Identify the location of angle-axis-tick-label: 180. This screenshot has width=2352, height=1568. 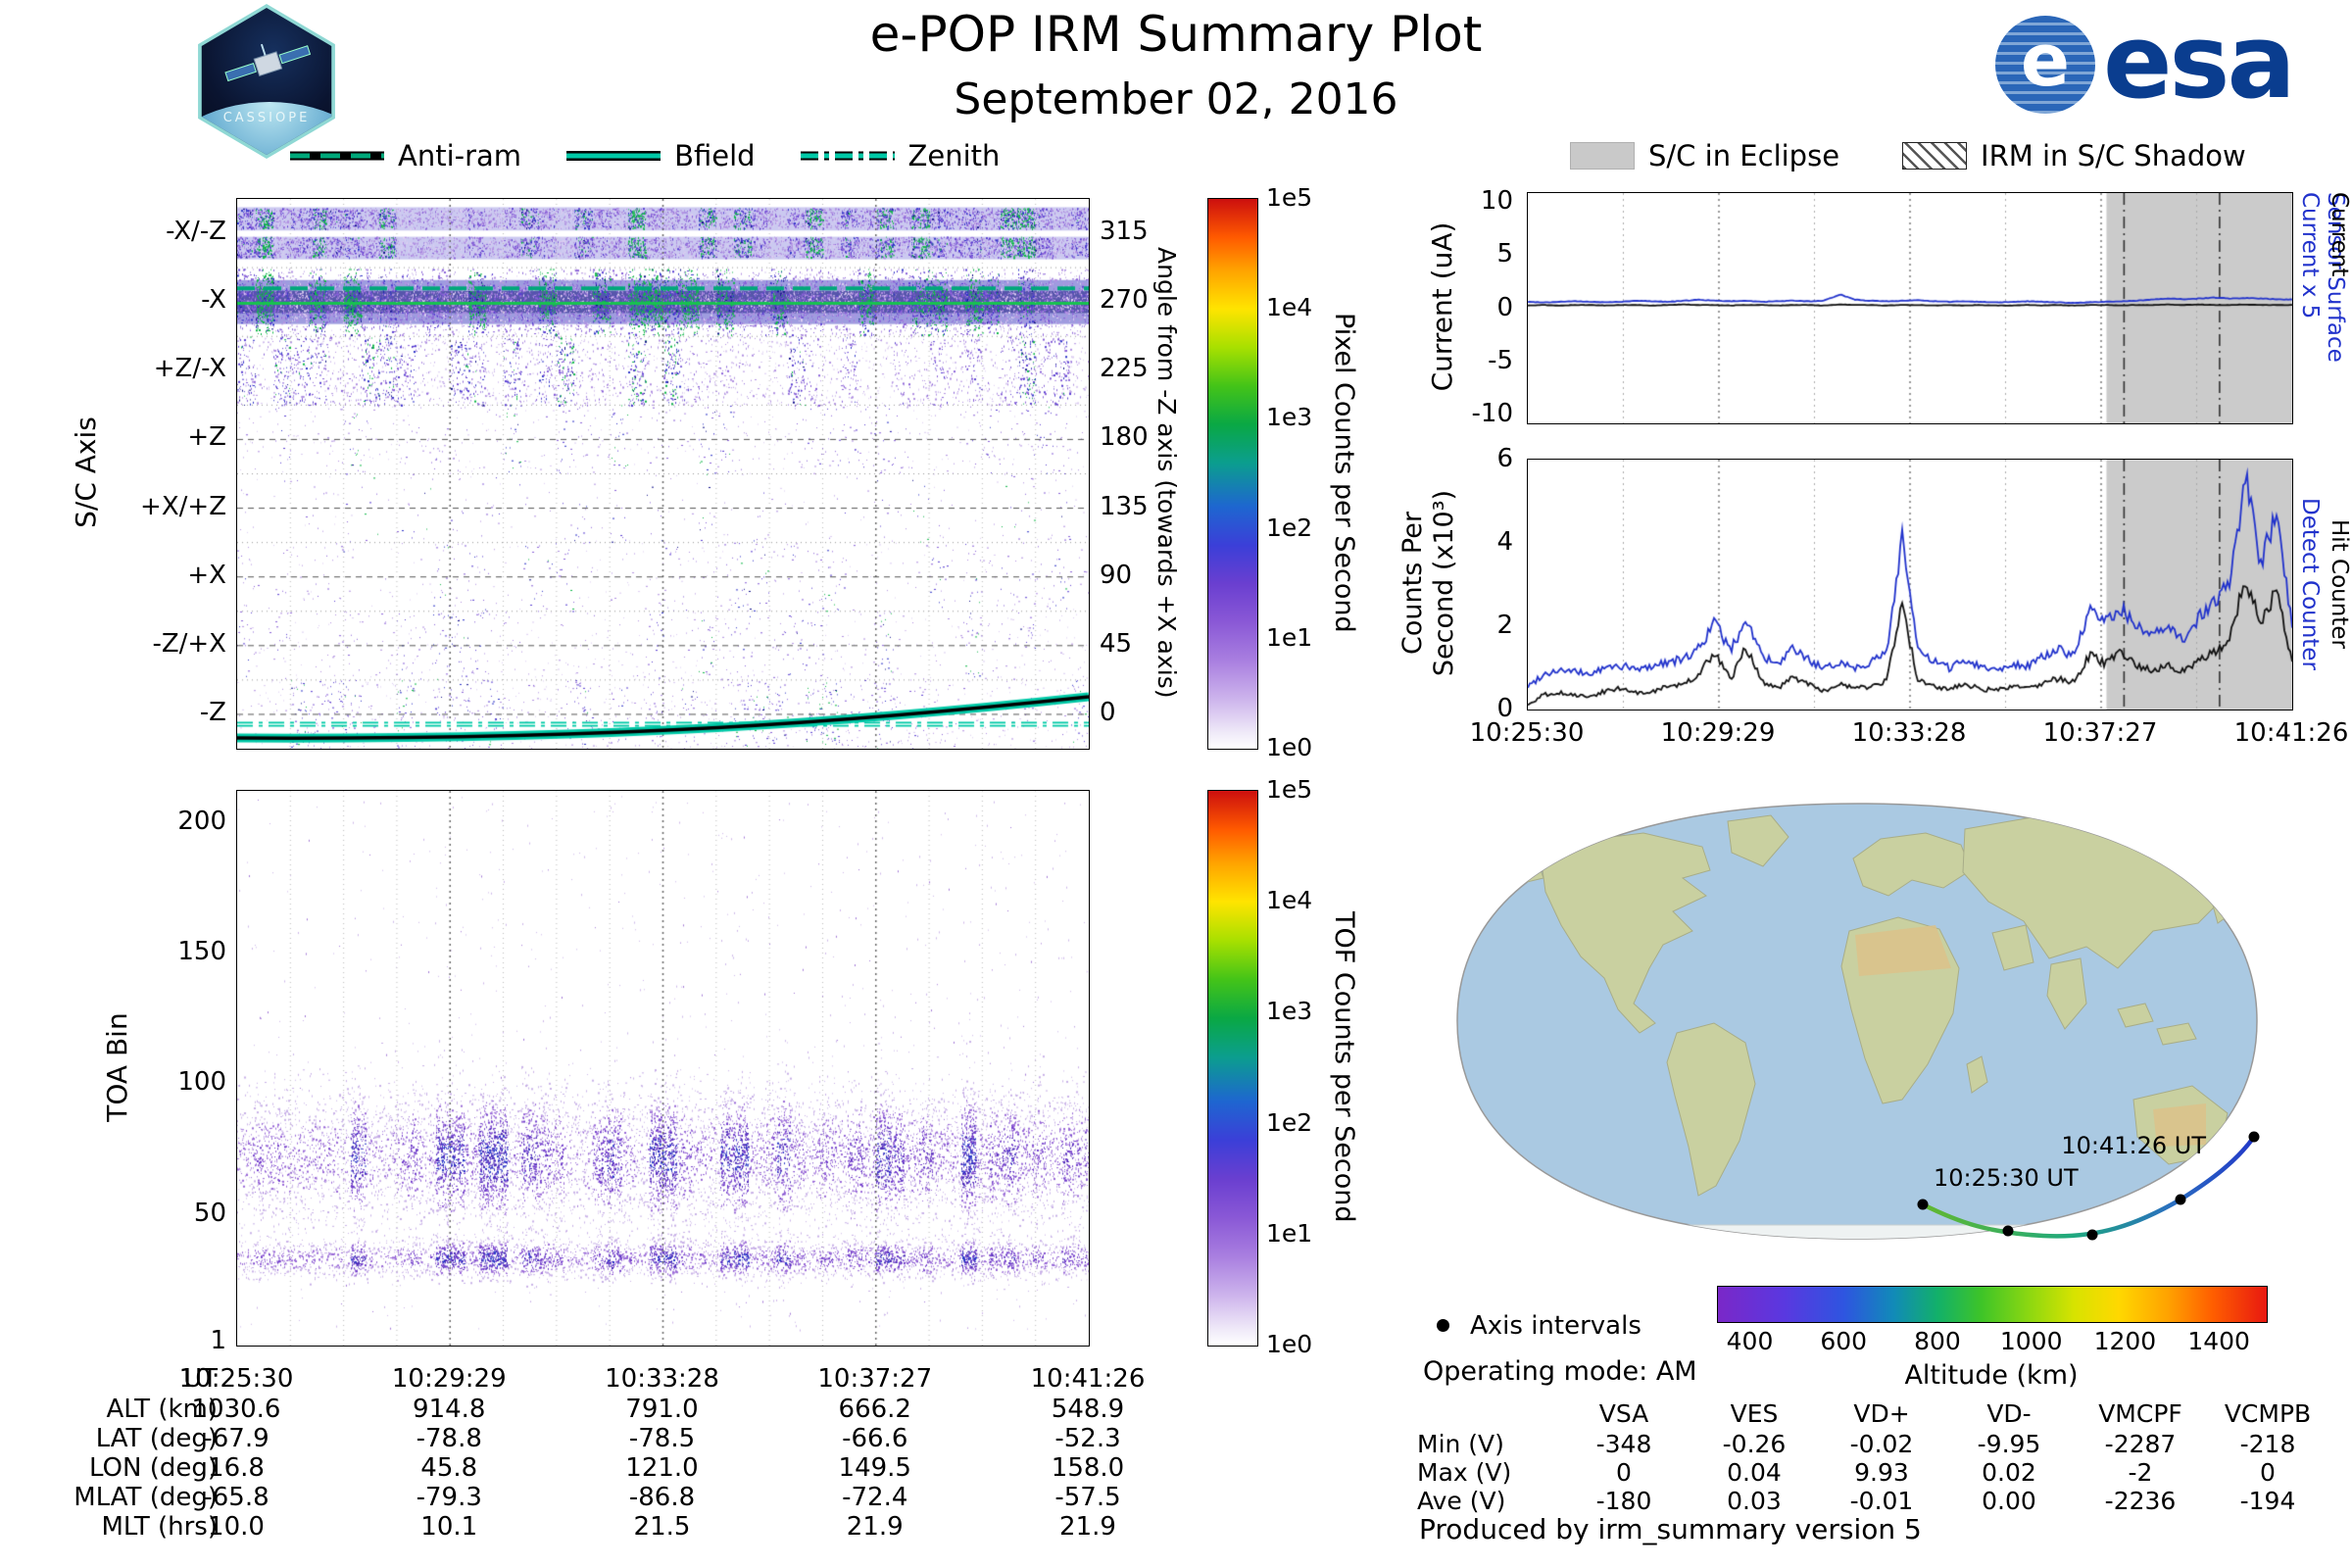
(1124, 437).